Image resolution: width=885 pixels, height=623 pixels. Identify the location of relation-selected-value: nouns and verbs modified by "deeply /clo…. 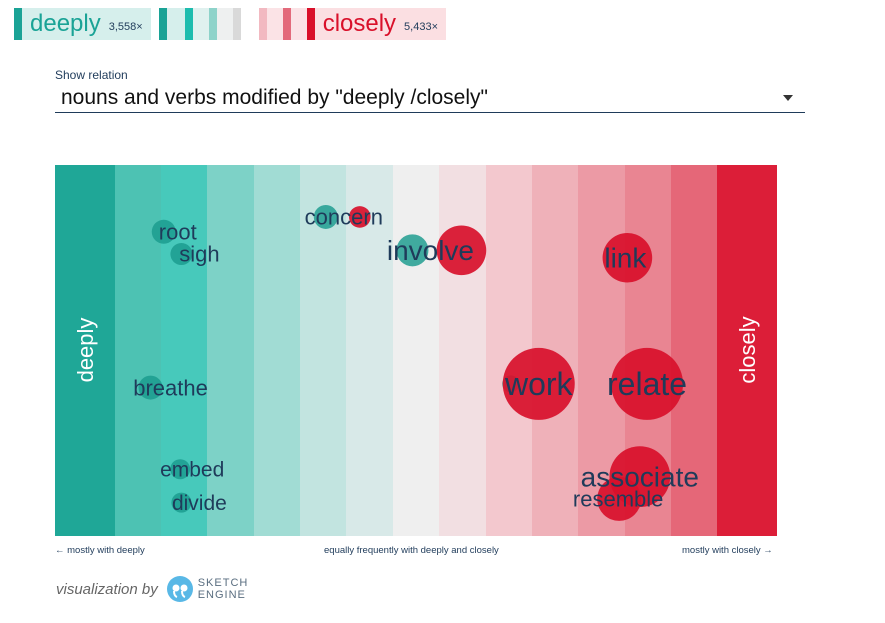
(274, 97).